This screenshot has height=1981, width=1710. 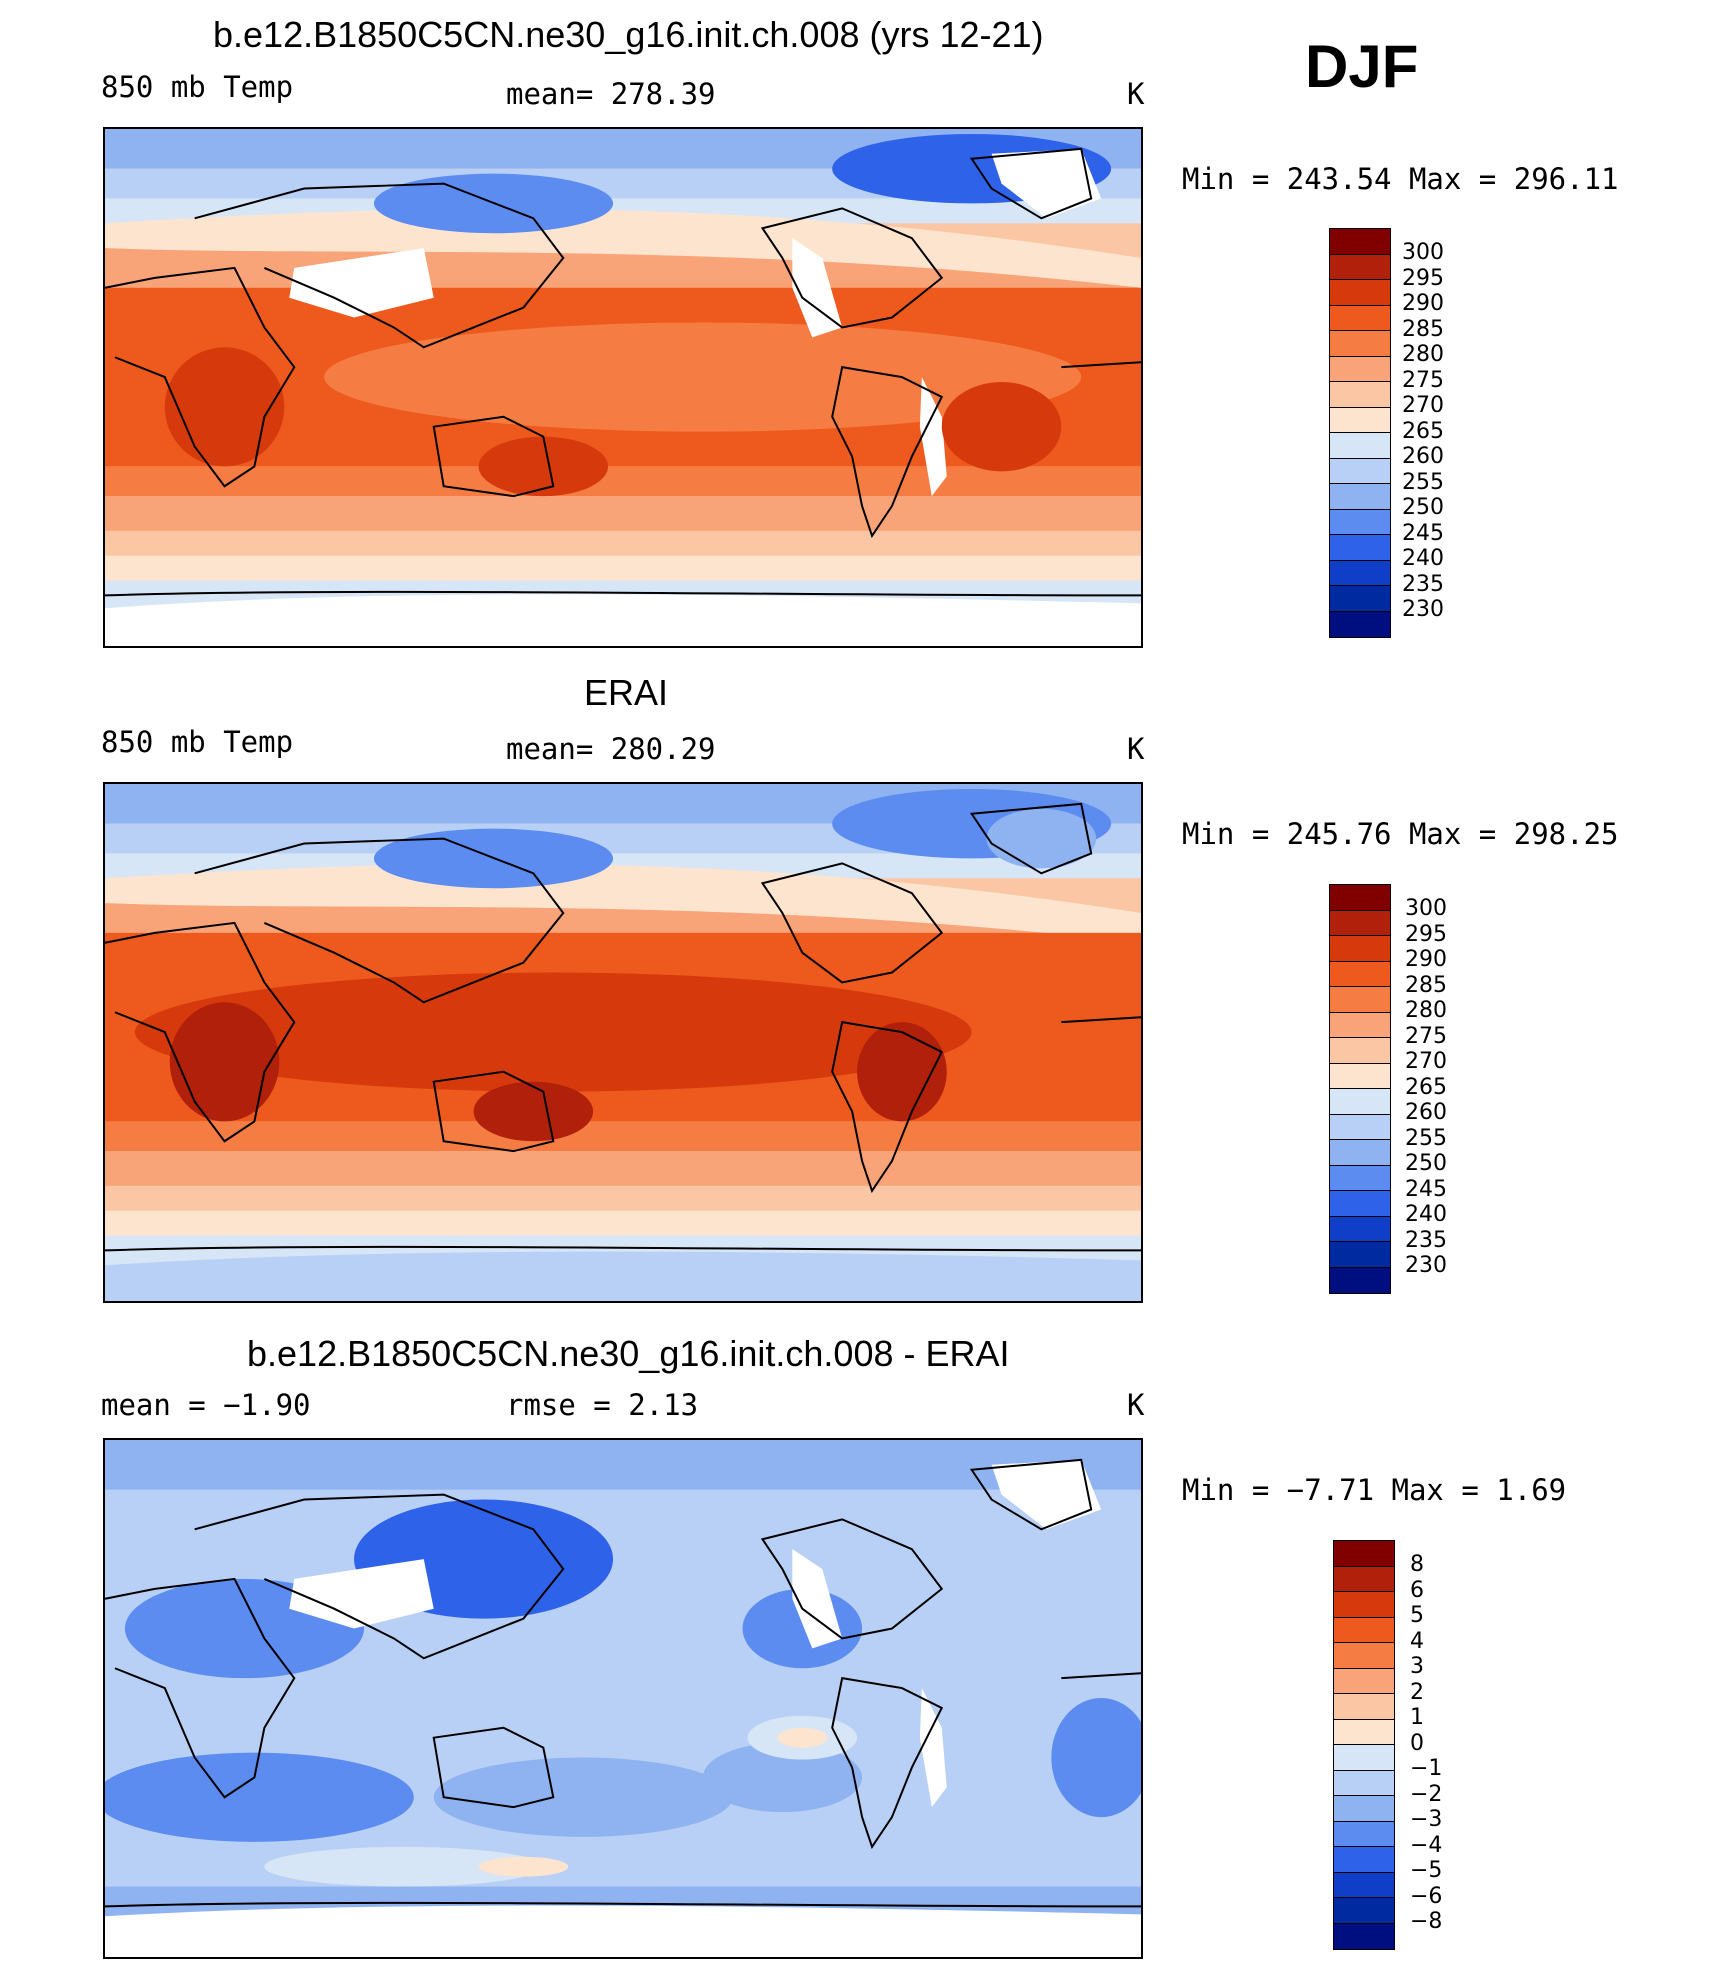 I want to click on colorbar-tick-label: 260, so click(x=1423, y=456).